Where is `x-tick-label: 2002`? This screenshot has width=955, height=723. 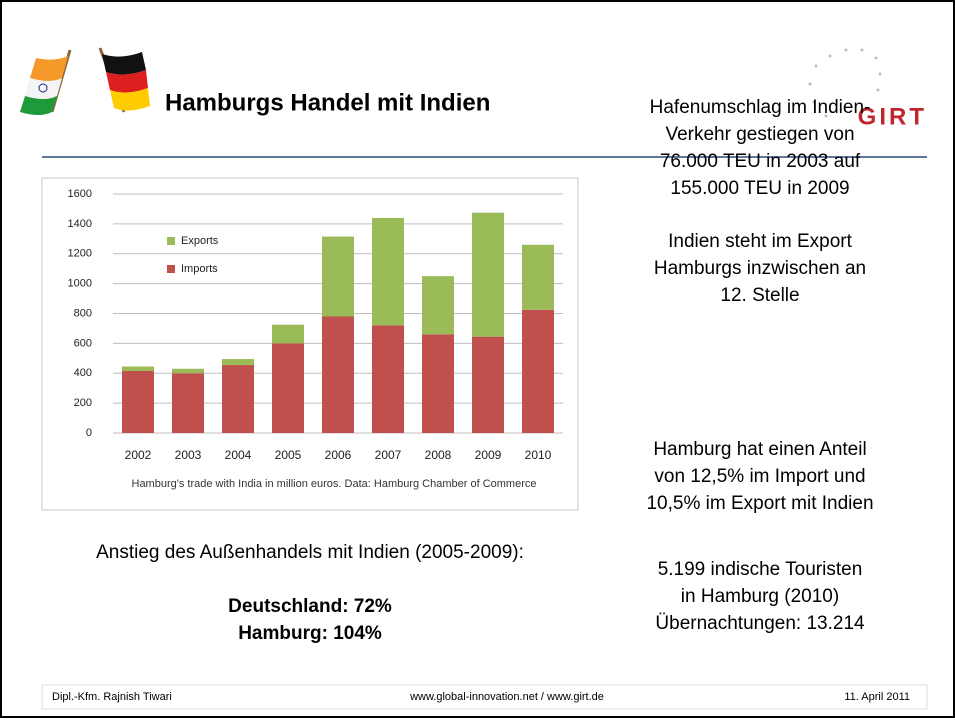 x-tick-label: 2002 is located at coordinates (138, 455).